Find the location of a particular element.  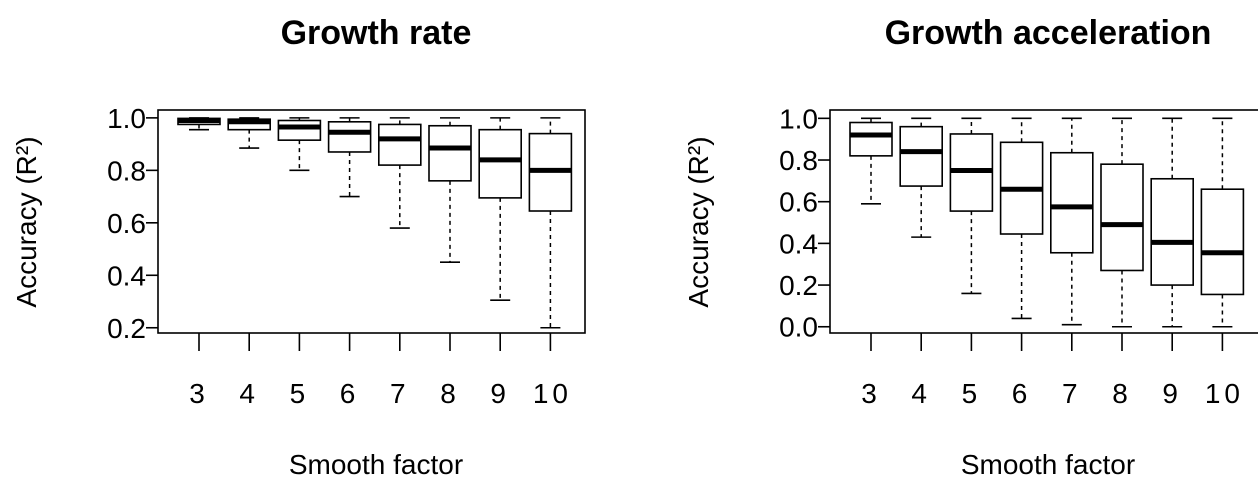

y-tick-label: 0.0 is located at coordinates (798, 327).